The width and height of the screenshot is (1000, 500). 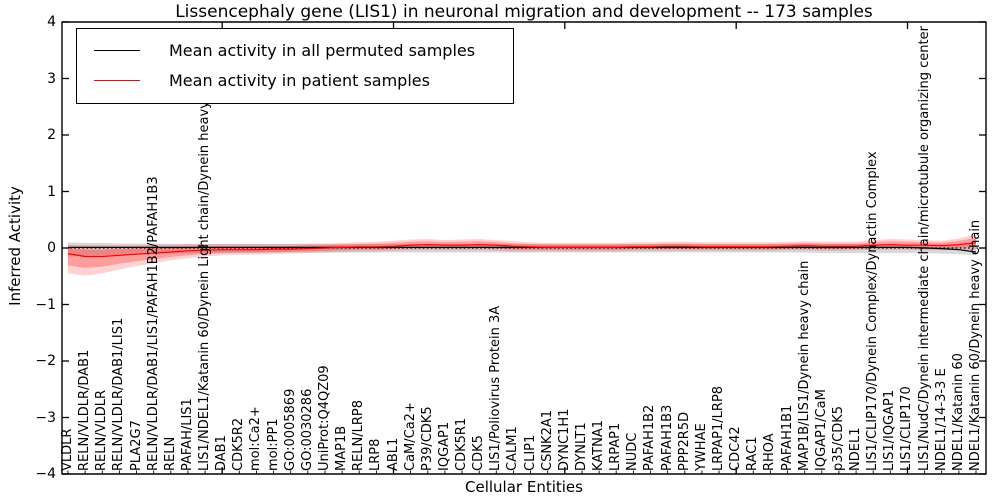 I want to click on x-tick-label: RELN, so click(x=170, y=453).